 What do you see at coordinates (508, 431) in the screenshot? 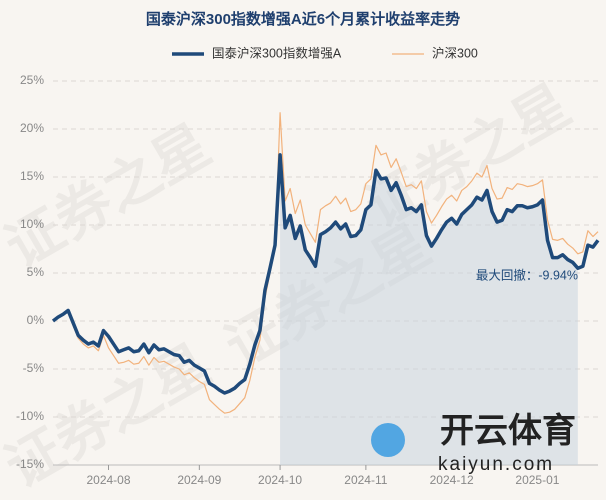
I see `logo-name: 开云体育` at bounding box center [508, 431].